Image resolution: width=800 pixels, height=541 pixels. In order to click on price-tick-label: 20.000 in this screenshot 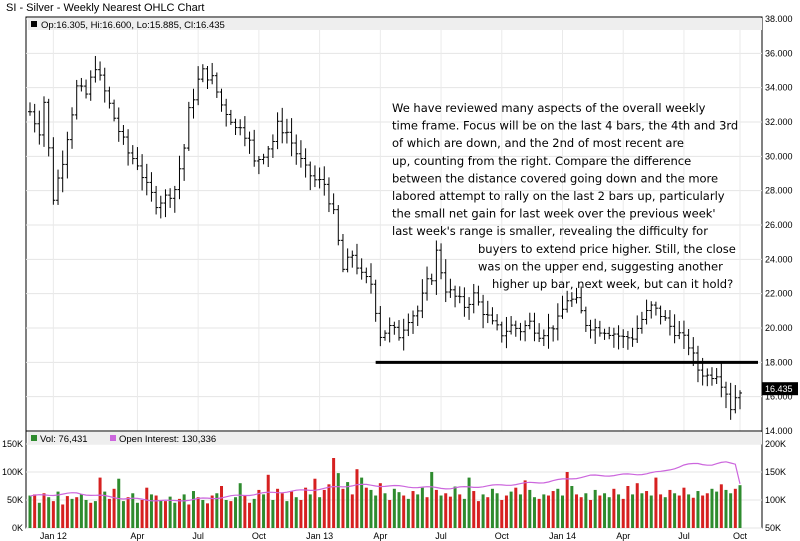, I will do `click(779, 328)`.